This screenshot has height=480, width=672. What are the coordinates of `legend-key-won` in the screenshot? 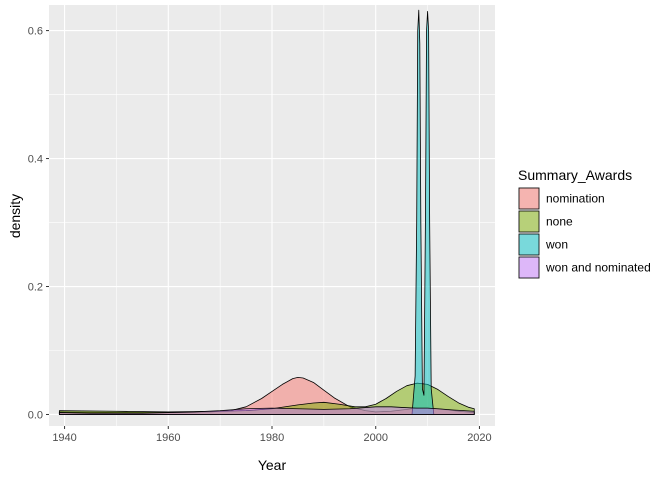 It's located at (529, 244).